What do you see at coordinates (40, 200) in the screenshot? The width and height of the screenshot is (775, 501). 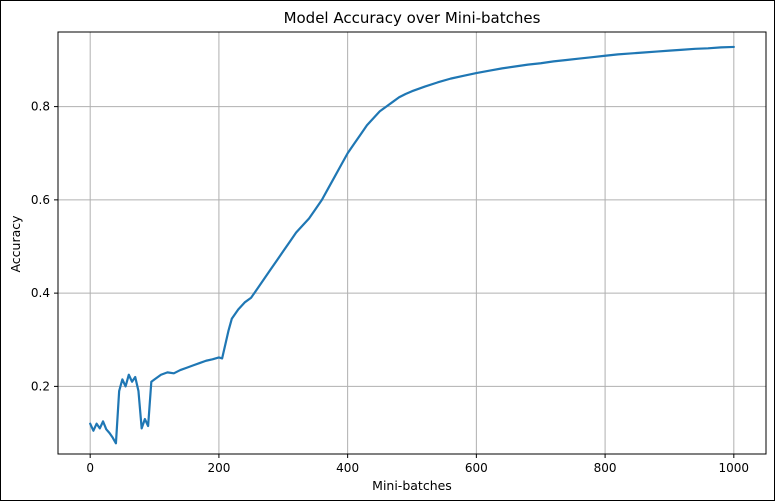 I see `y-tick-label: 0.6` at bounding box center [40, 200].